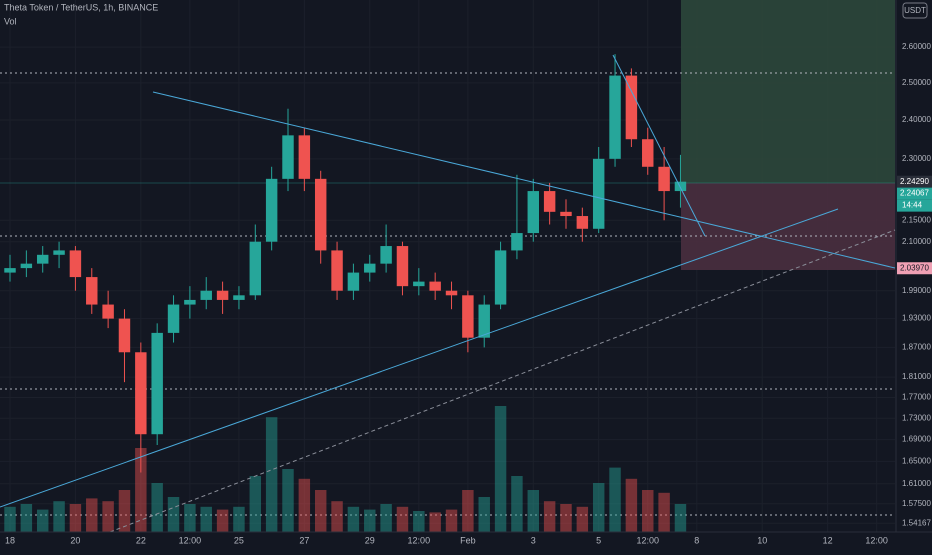  I want to click on currency-badge, so click(915, 10).